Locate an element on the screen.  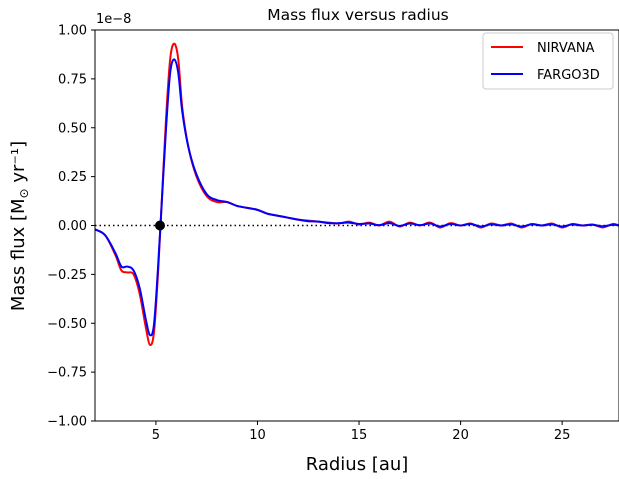
x-tick-label: 5 is located at coordinates (156, 435).